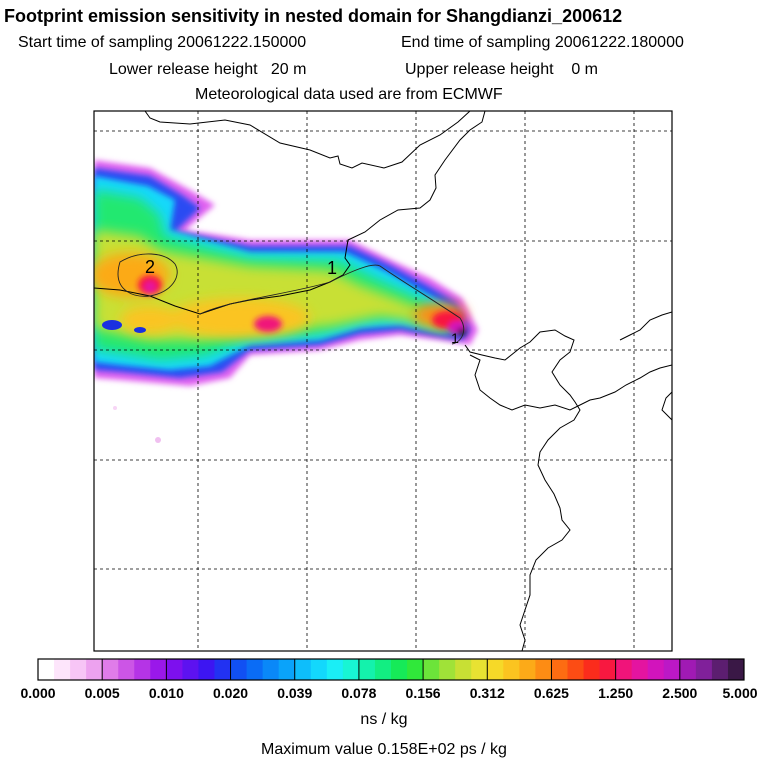 This screenshot has width=768, height=768. What do you see at coordinates (501, 69) in the screenshot?
I see `upper-height-label: Upper release height 0 m` at bounding box center [501, 69].